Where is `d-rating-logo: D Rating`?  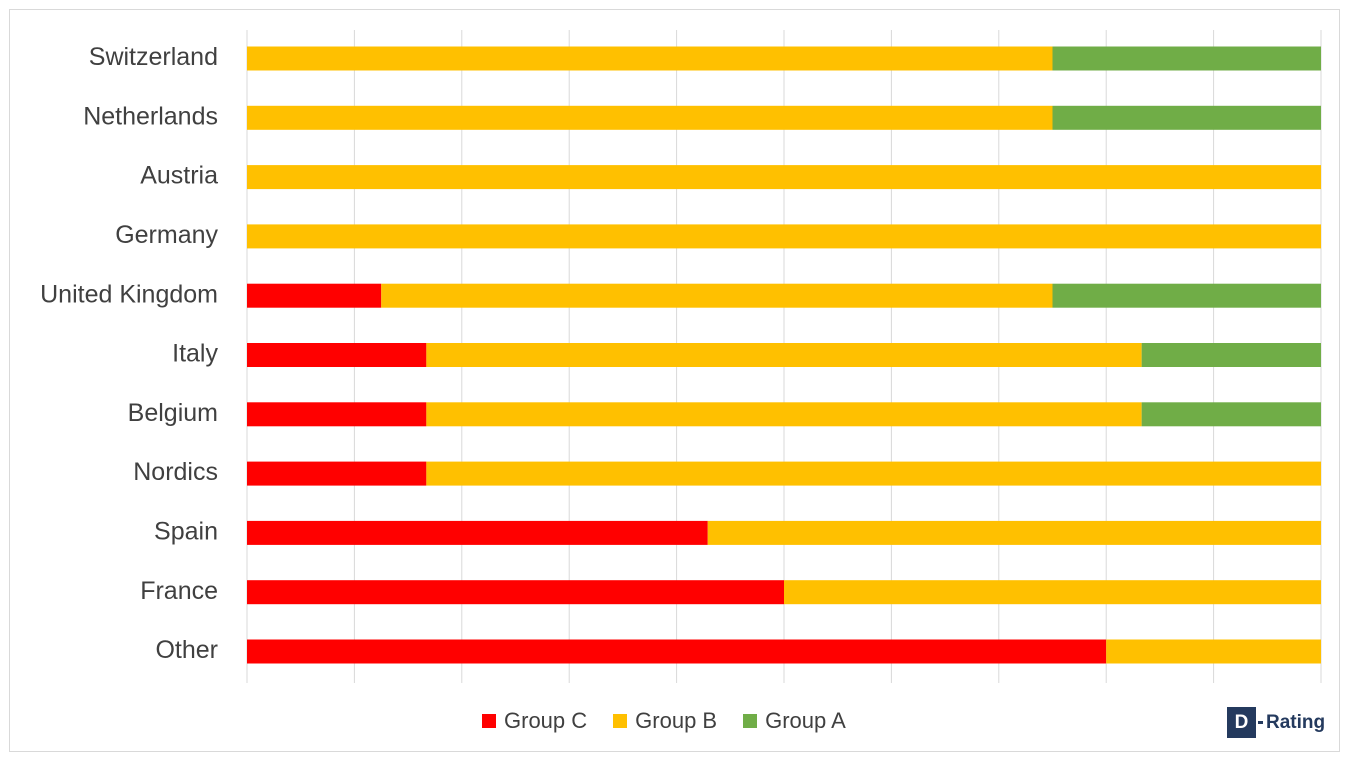
d-rating-logo: D Rating is located at coordinates (1276, 722).